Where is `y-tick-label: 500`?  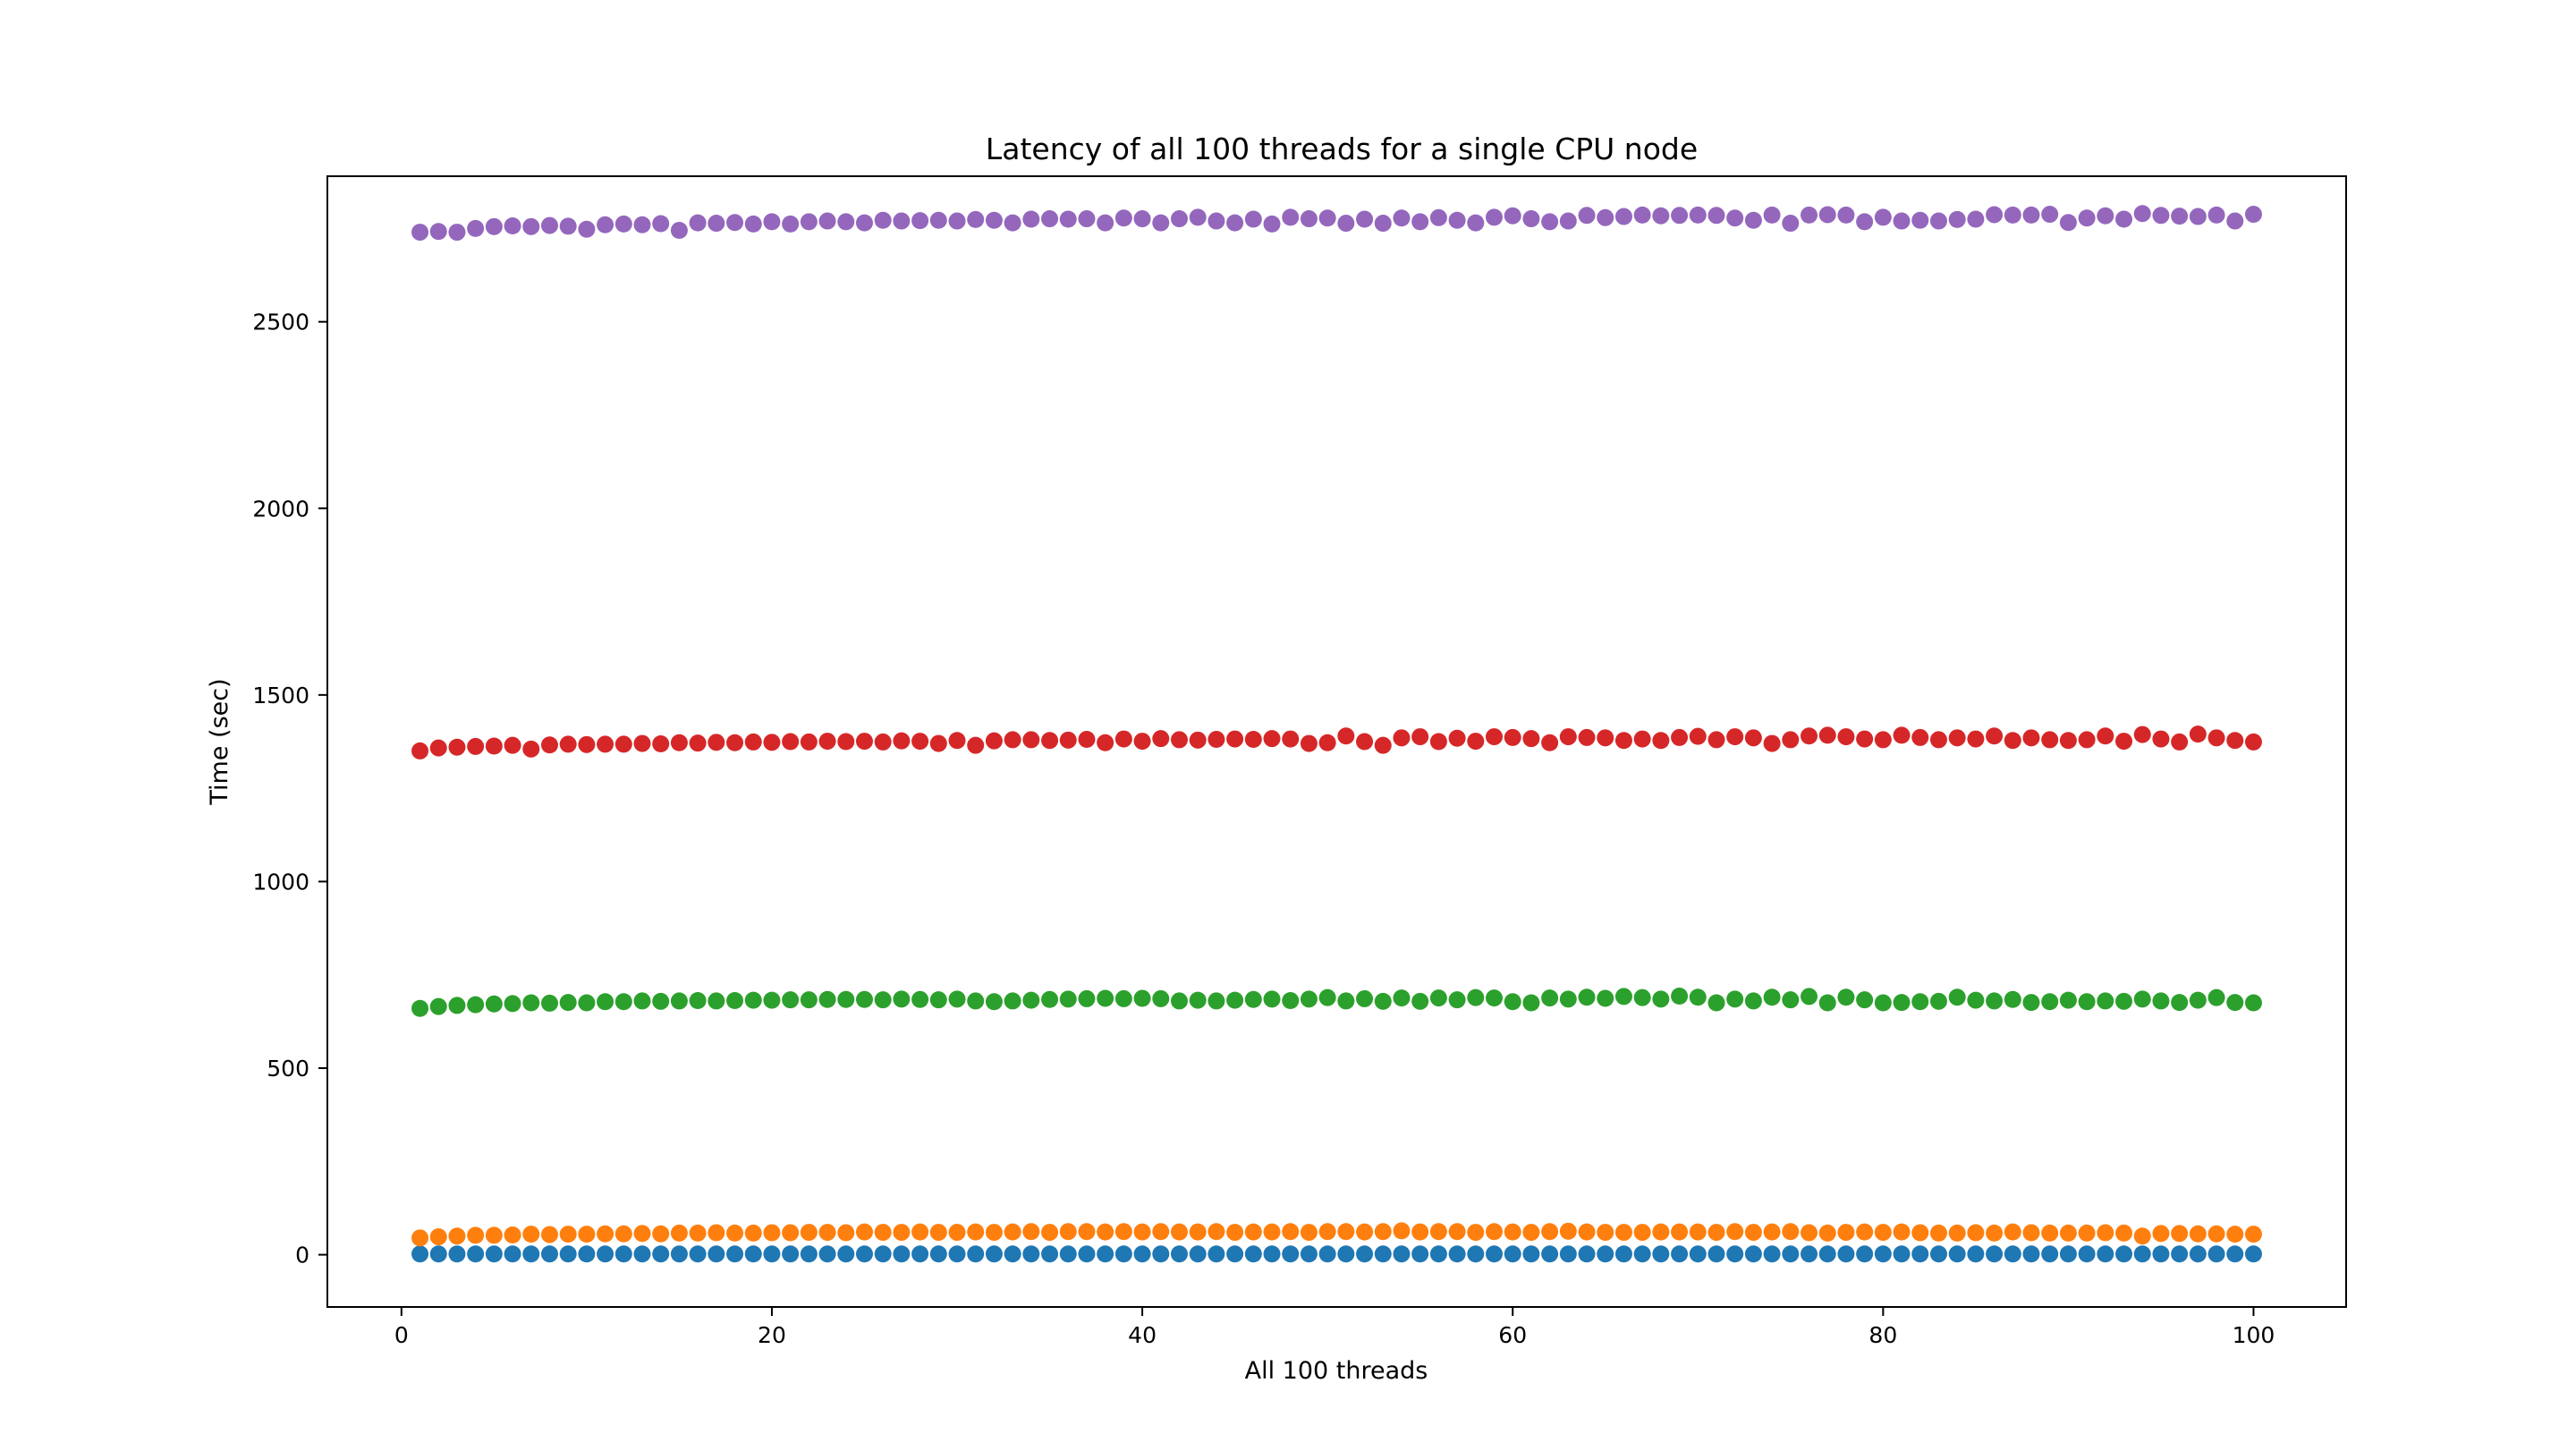 y-tick-label: 500 is located at coordinates (288, 1069).